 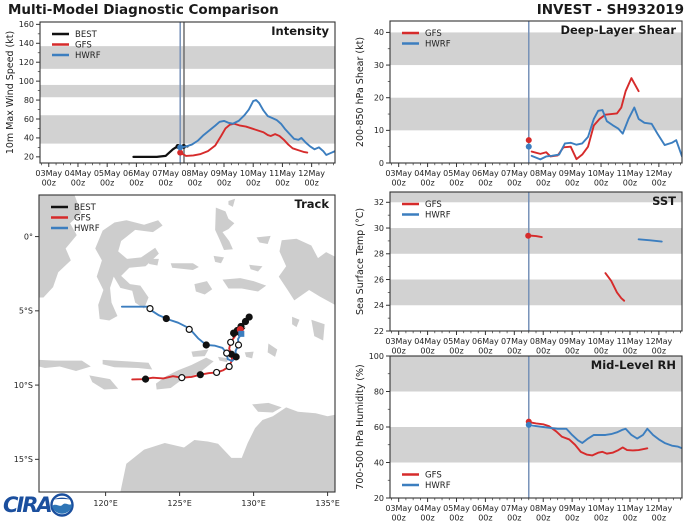 I want to click on cira-logo-text: CIRA, so click(x=28, y=504).